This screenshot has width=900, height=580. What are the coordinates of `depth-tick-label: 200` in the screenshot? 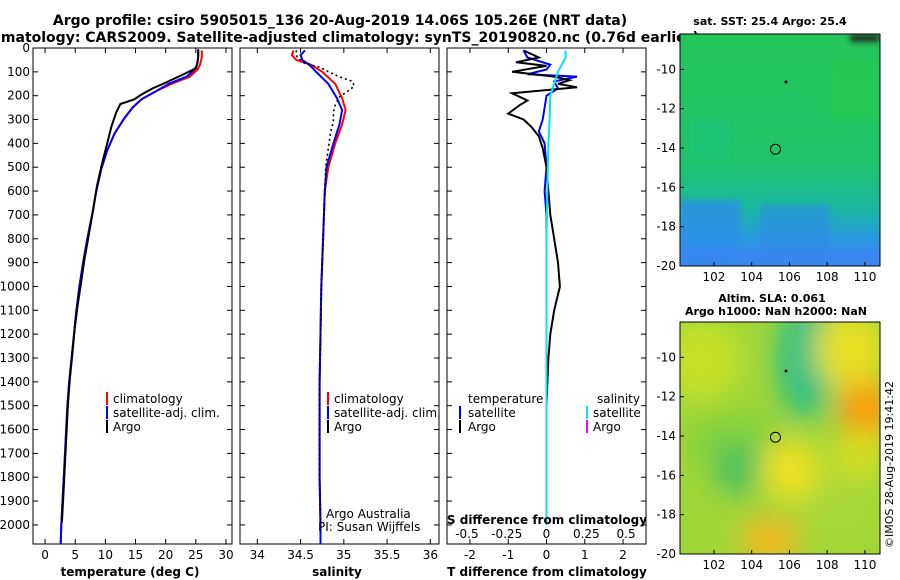 It's located at (18, 96).